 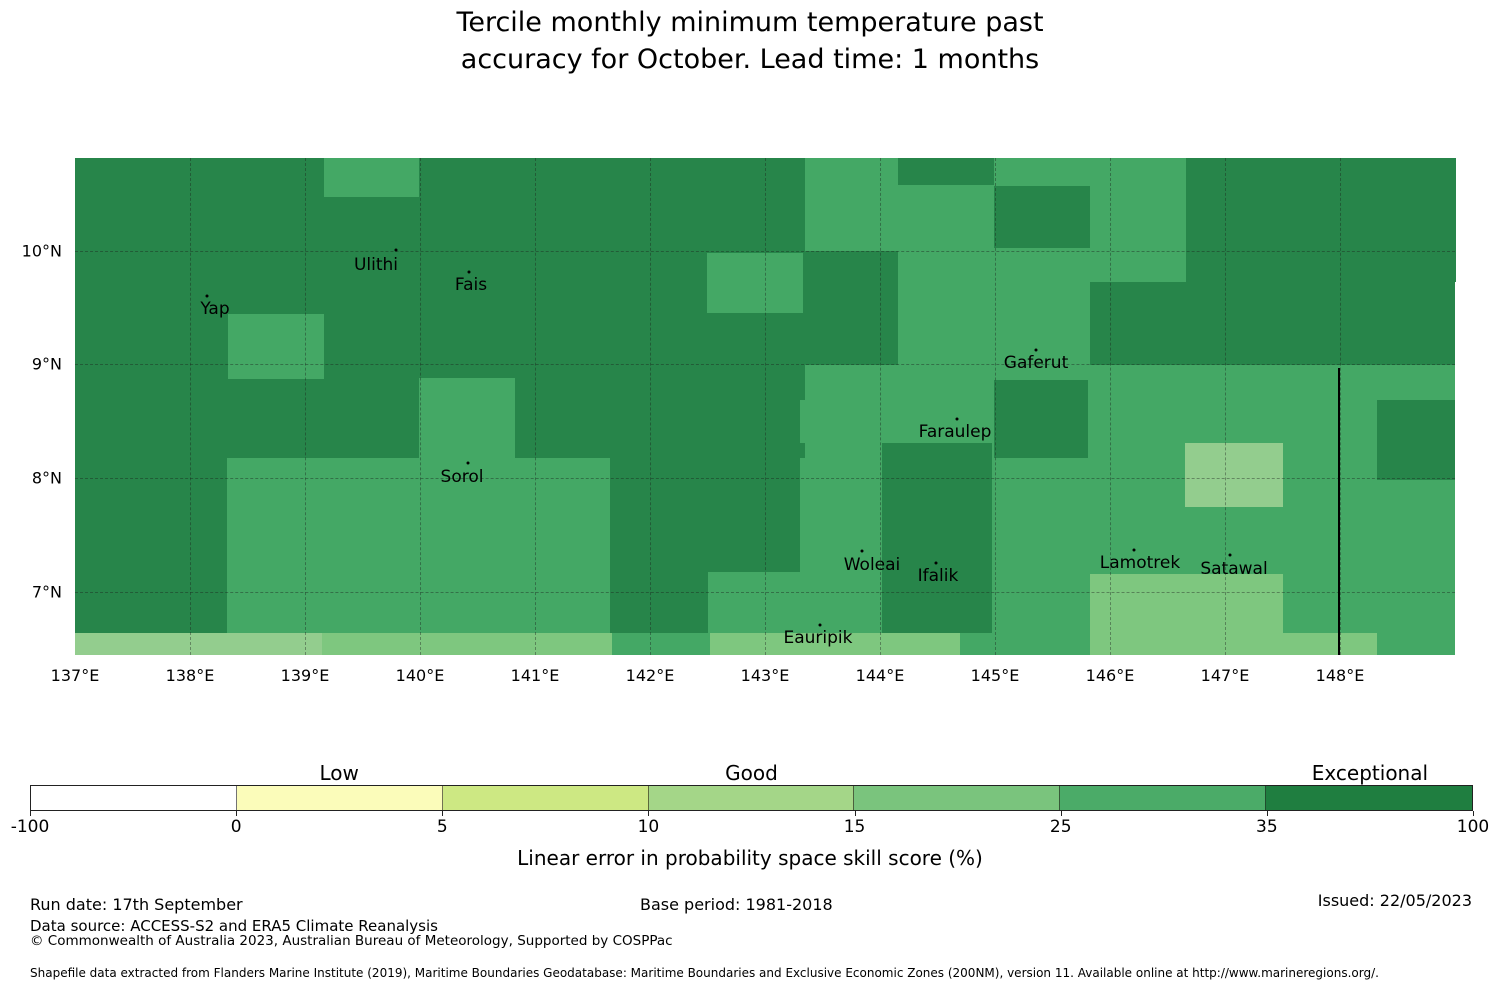 I want to click on colorbar-tick-label: 35, so click(x=1267, y=827).